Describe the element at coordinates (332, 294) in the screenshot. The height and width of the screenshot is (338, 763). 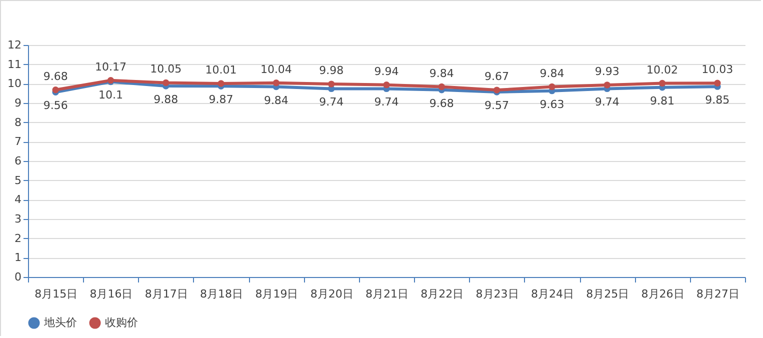
I see `x-tick-label: 8月20日` at that location.